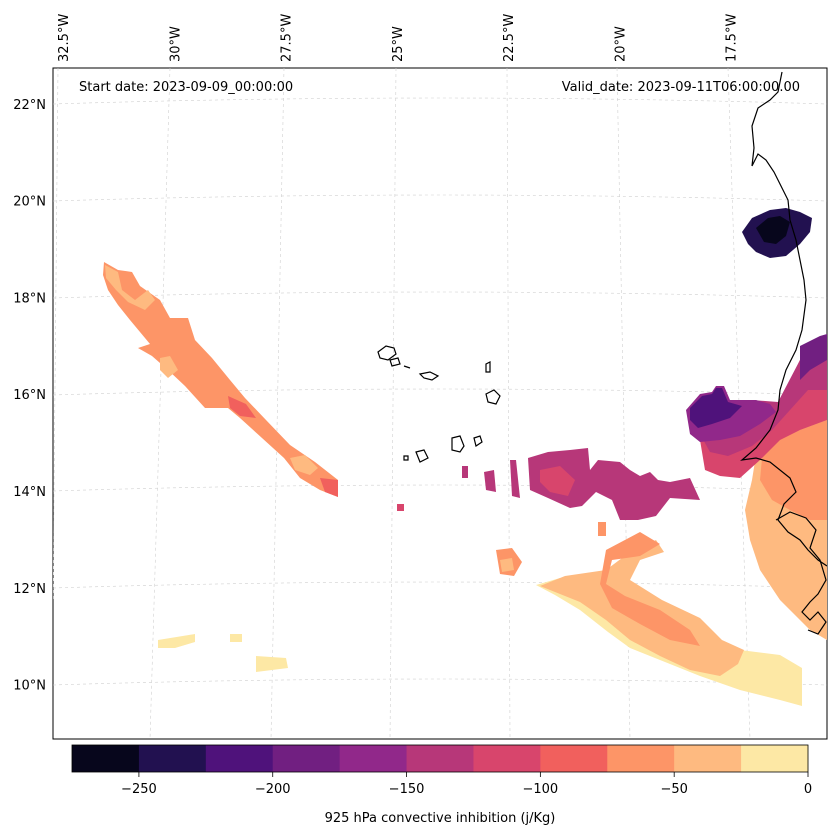 The height and width of the screenshot is (836, 837). Describe the element at coordinates (220, 379) in the screenshot. I see `cin-band-northwest` at that location.